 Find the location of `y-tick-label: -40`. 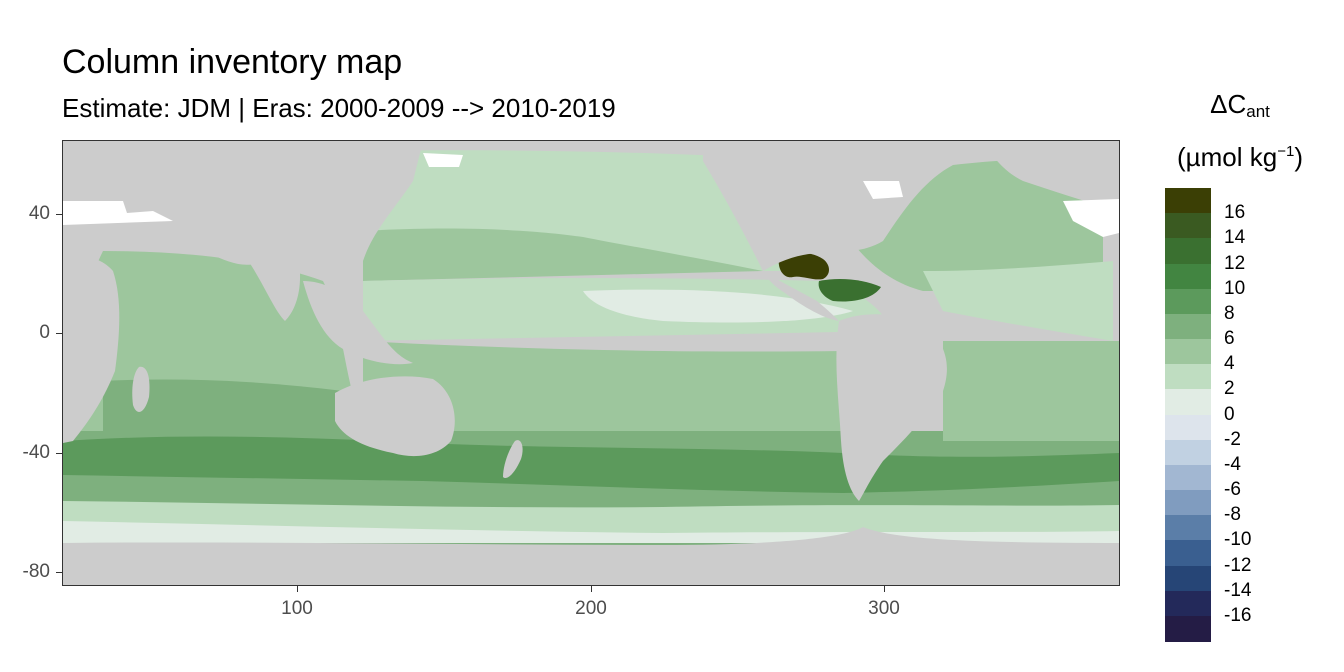

y-tick-label: -40 is located at coordinates (36, 452).